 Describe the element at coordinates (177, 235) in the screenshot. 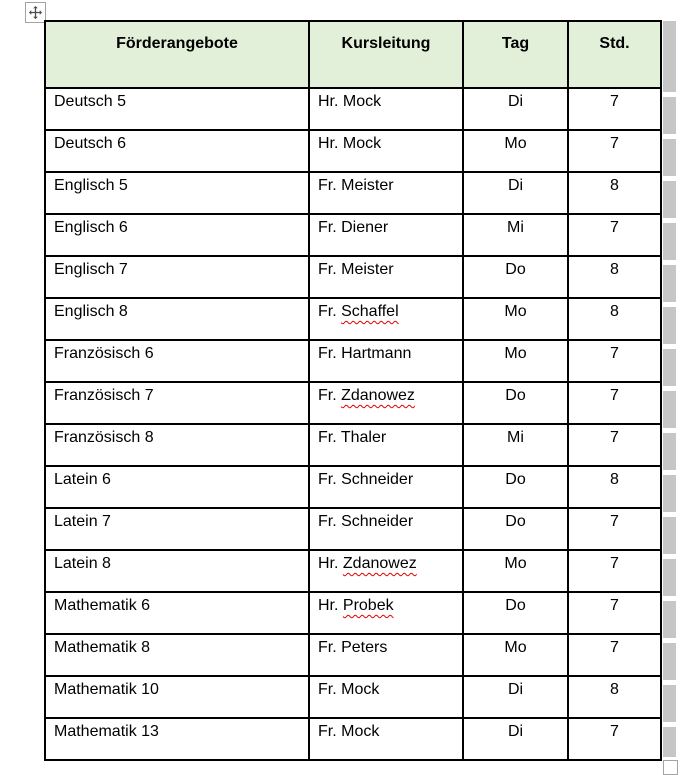

I see `cell-subject: Englisch 6` at that location.